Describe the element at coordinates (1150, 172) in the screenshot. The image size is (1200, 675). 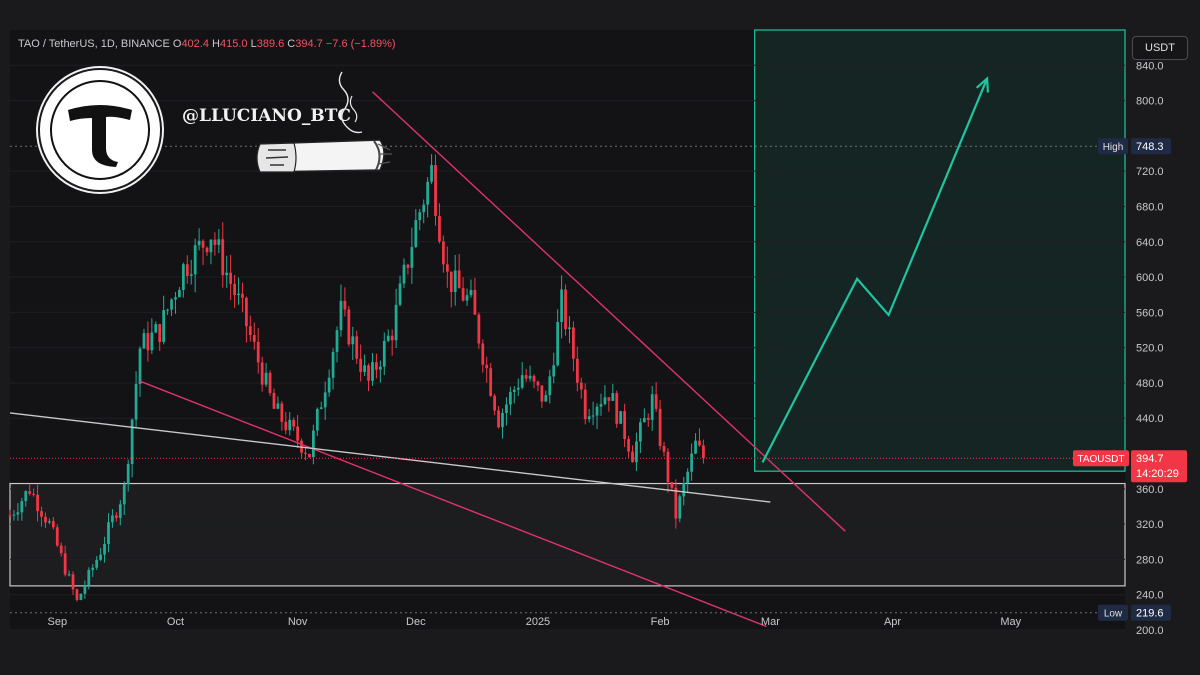
I see `y-tick-label: 720.0` at that location.